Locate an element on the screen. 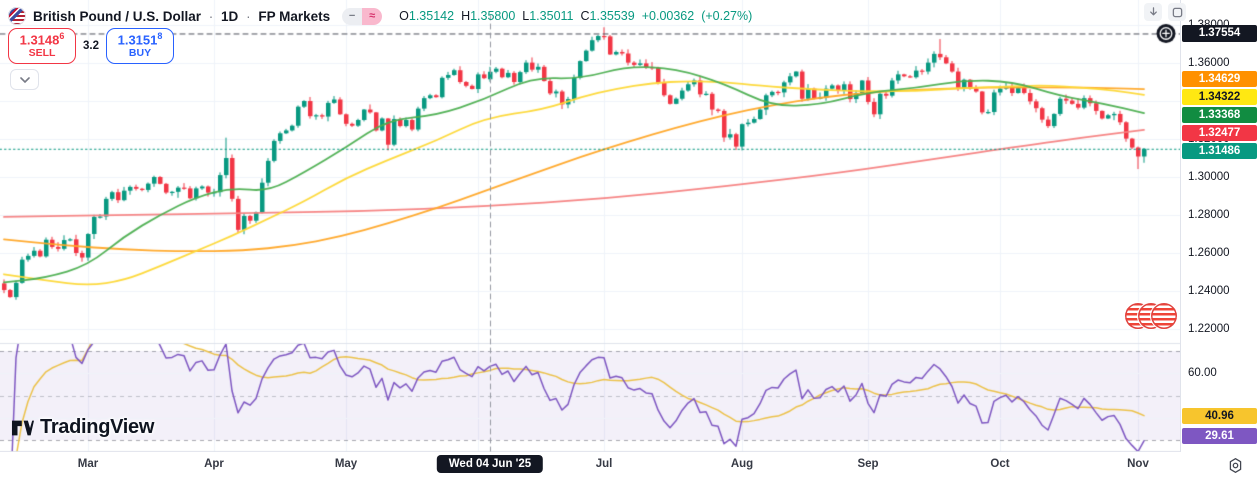 The height and width of the screenshot is (480, 1258). sell-label: SELL is located at coordinates (42, 53).